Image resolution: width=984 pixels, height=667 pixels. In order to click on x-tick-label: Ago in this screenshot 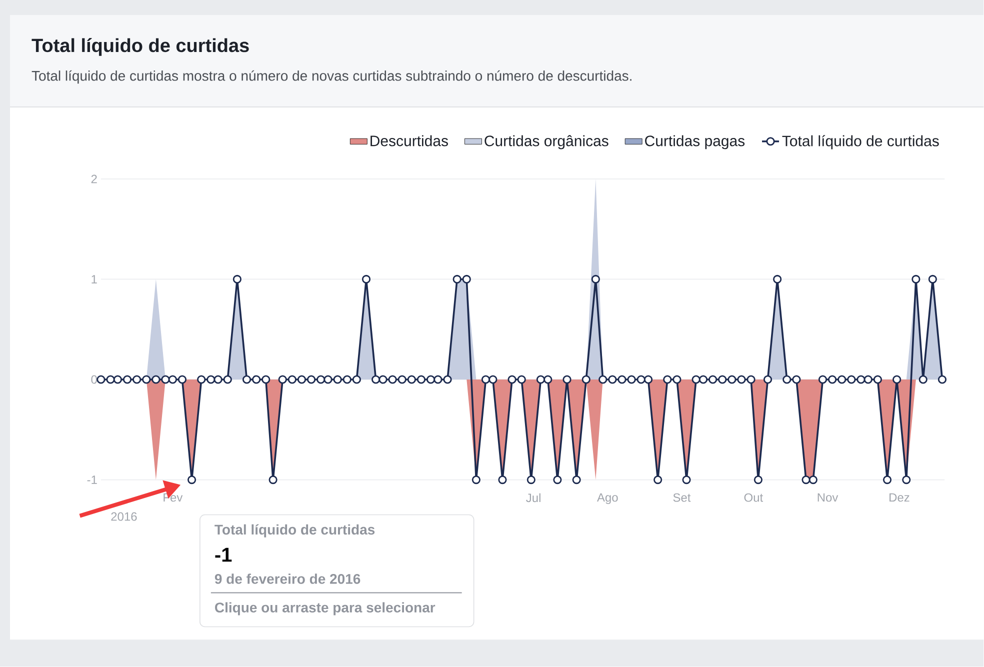, I will do `click(607, 498)`.